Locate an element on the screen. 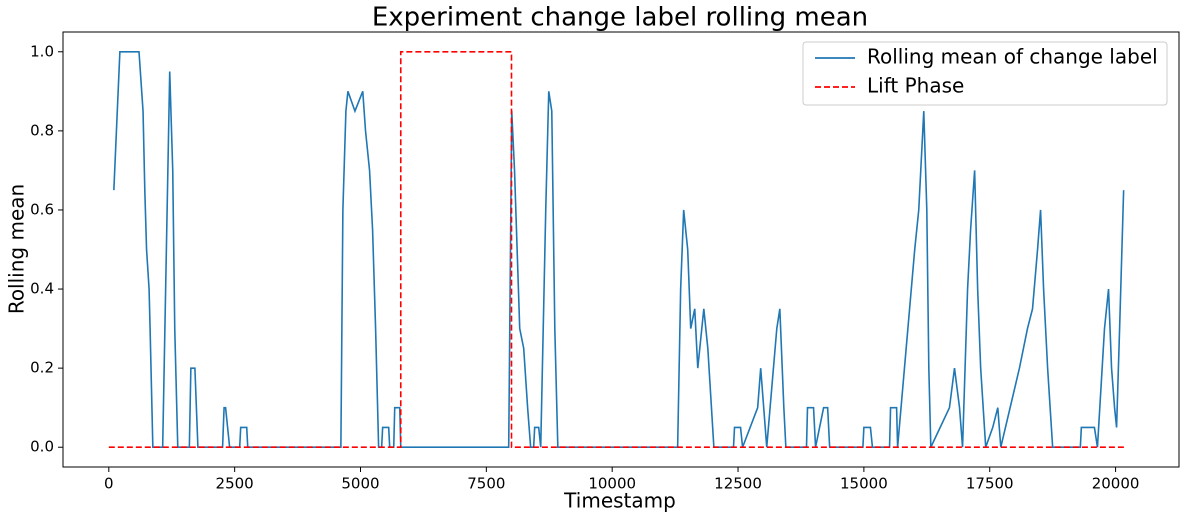  y-tick-label: 0.8 is located at coordinates (42, 130).